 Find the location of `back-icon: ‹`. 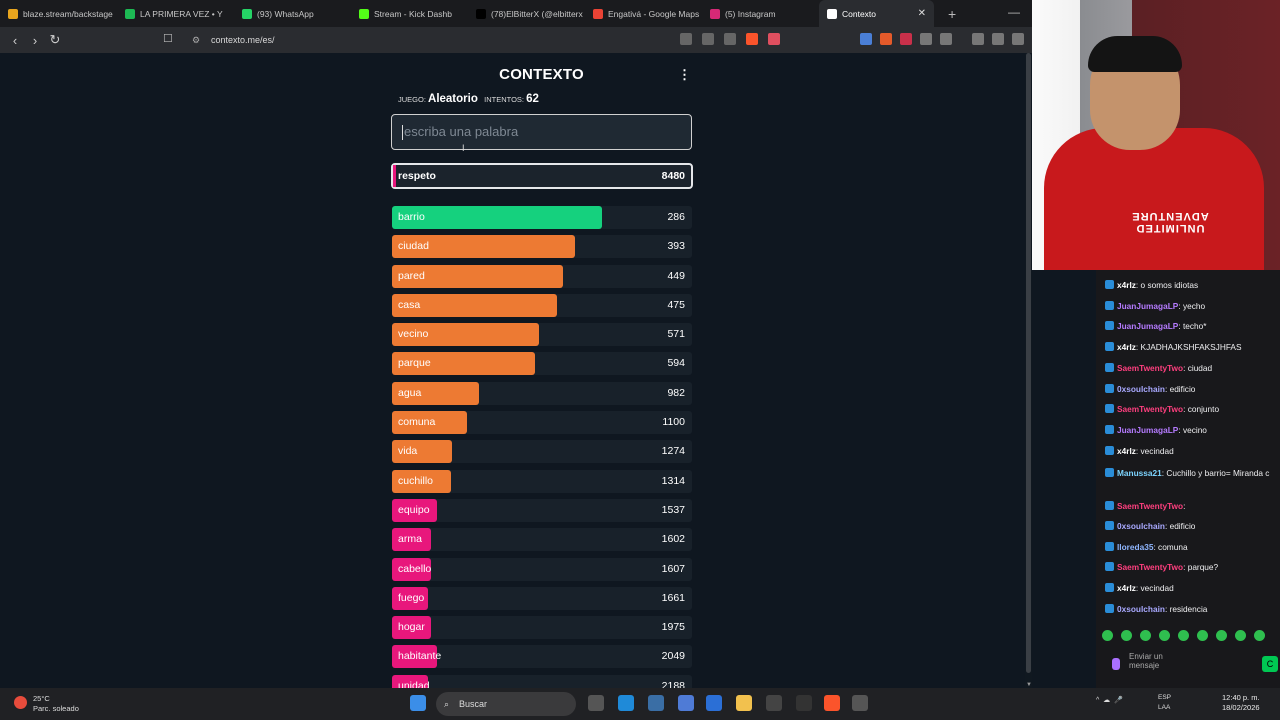

back-icon: ‹ is located at coordinates (15, 40).